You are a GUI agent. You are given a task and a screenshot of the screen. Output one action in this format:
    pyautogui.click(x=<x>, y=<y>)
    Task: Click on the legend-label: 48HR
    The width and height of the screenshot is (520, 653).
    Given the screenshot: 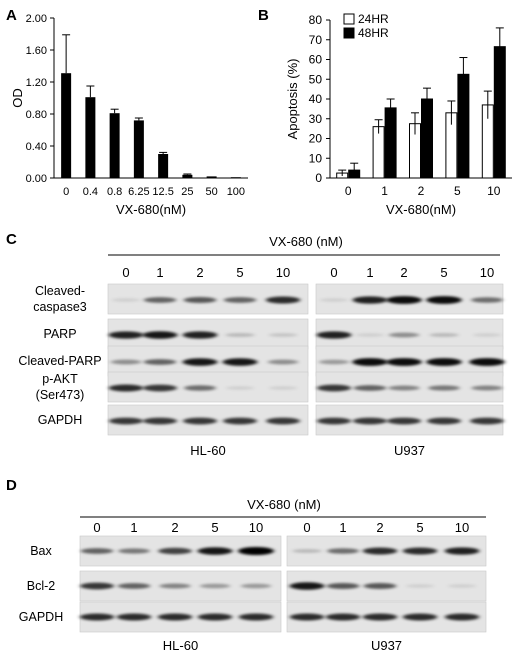 What is the action you would take?
    pyautogui.click(x=373, y=33)
    